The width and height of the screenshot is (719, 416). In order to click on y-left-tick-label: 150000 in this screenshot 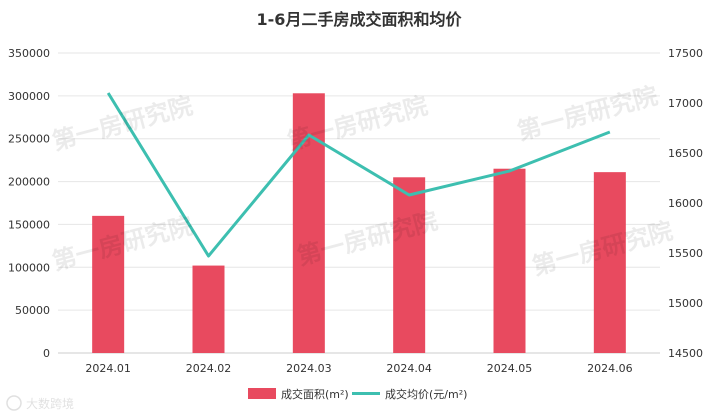, I will do `click(29, 224)`.